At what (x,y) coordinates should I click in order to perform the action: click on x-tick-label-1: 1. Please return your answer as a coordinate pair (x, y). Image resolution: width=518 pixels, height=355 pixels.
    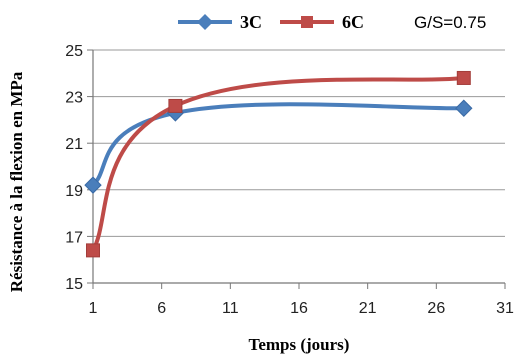
    Looking at the image, I should click on (93, 308).